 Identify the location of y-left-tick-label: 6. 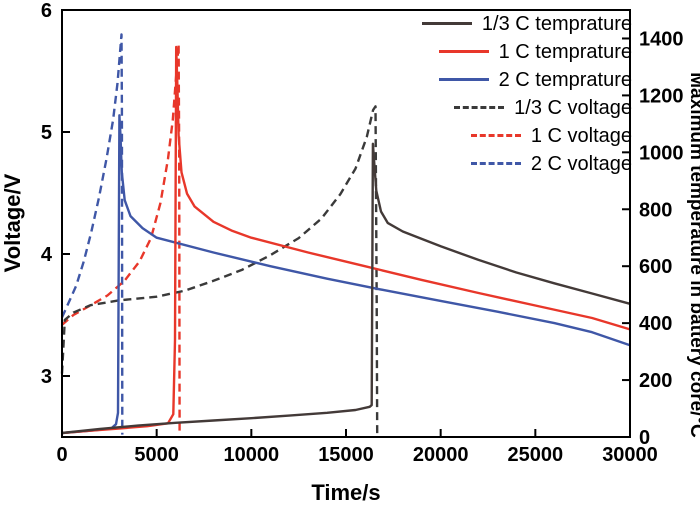
(46, 11).